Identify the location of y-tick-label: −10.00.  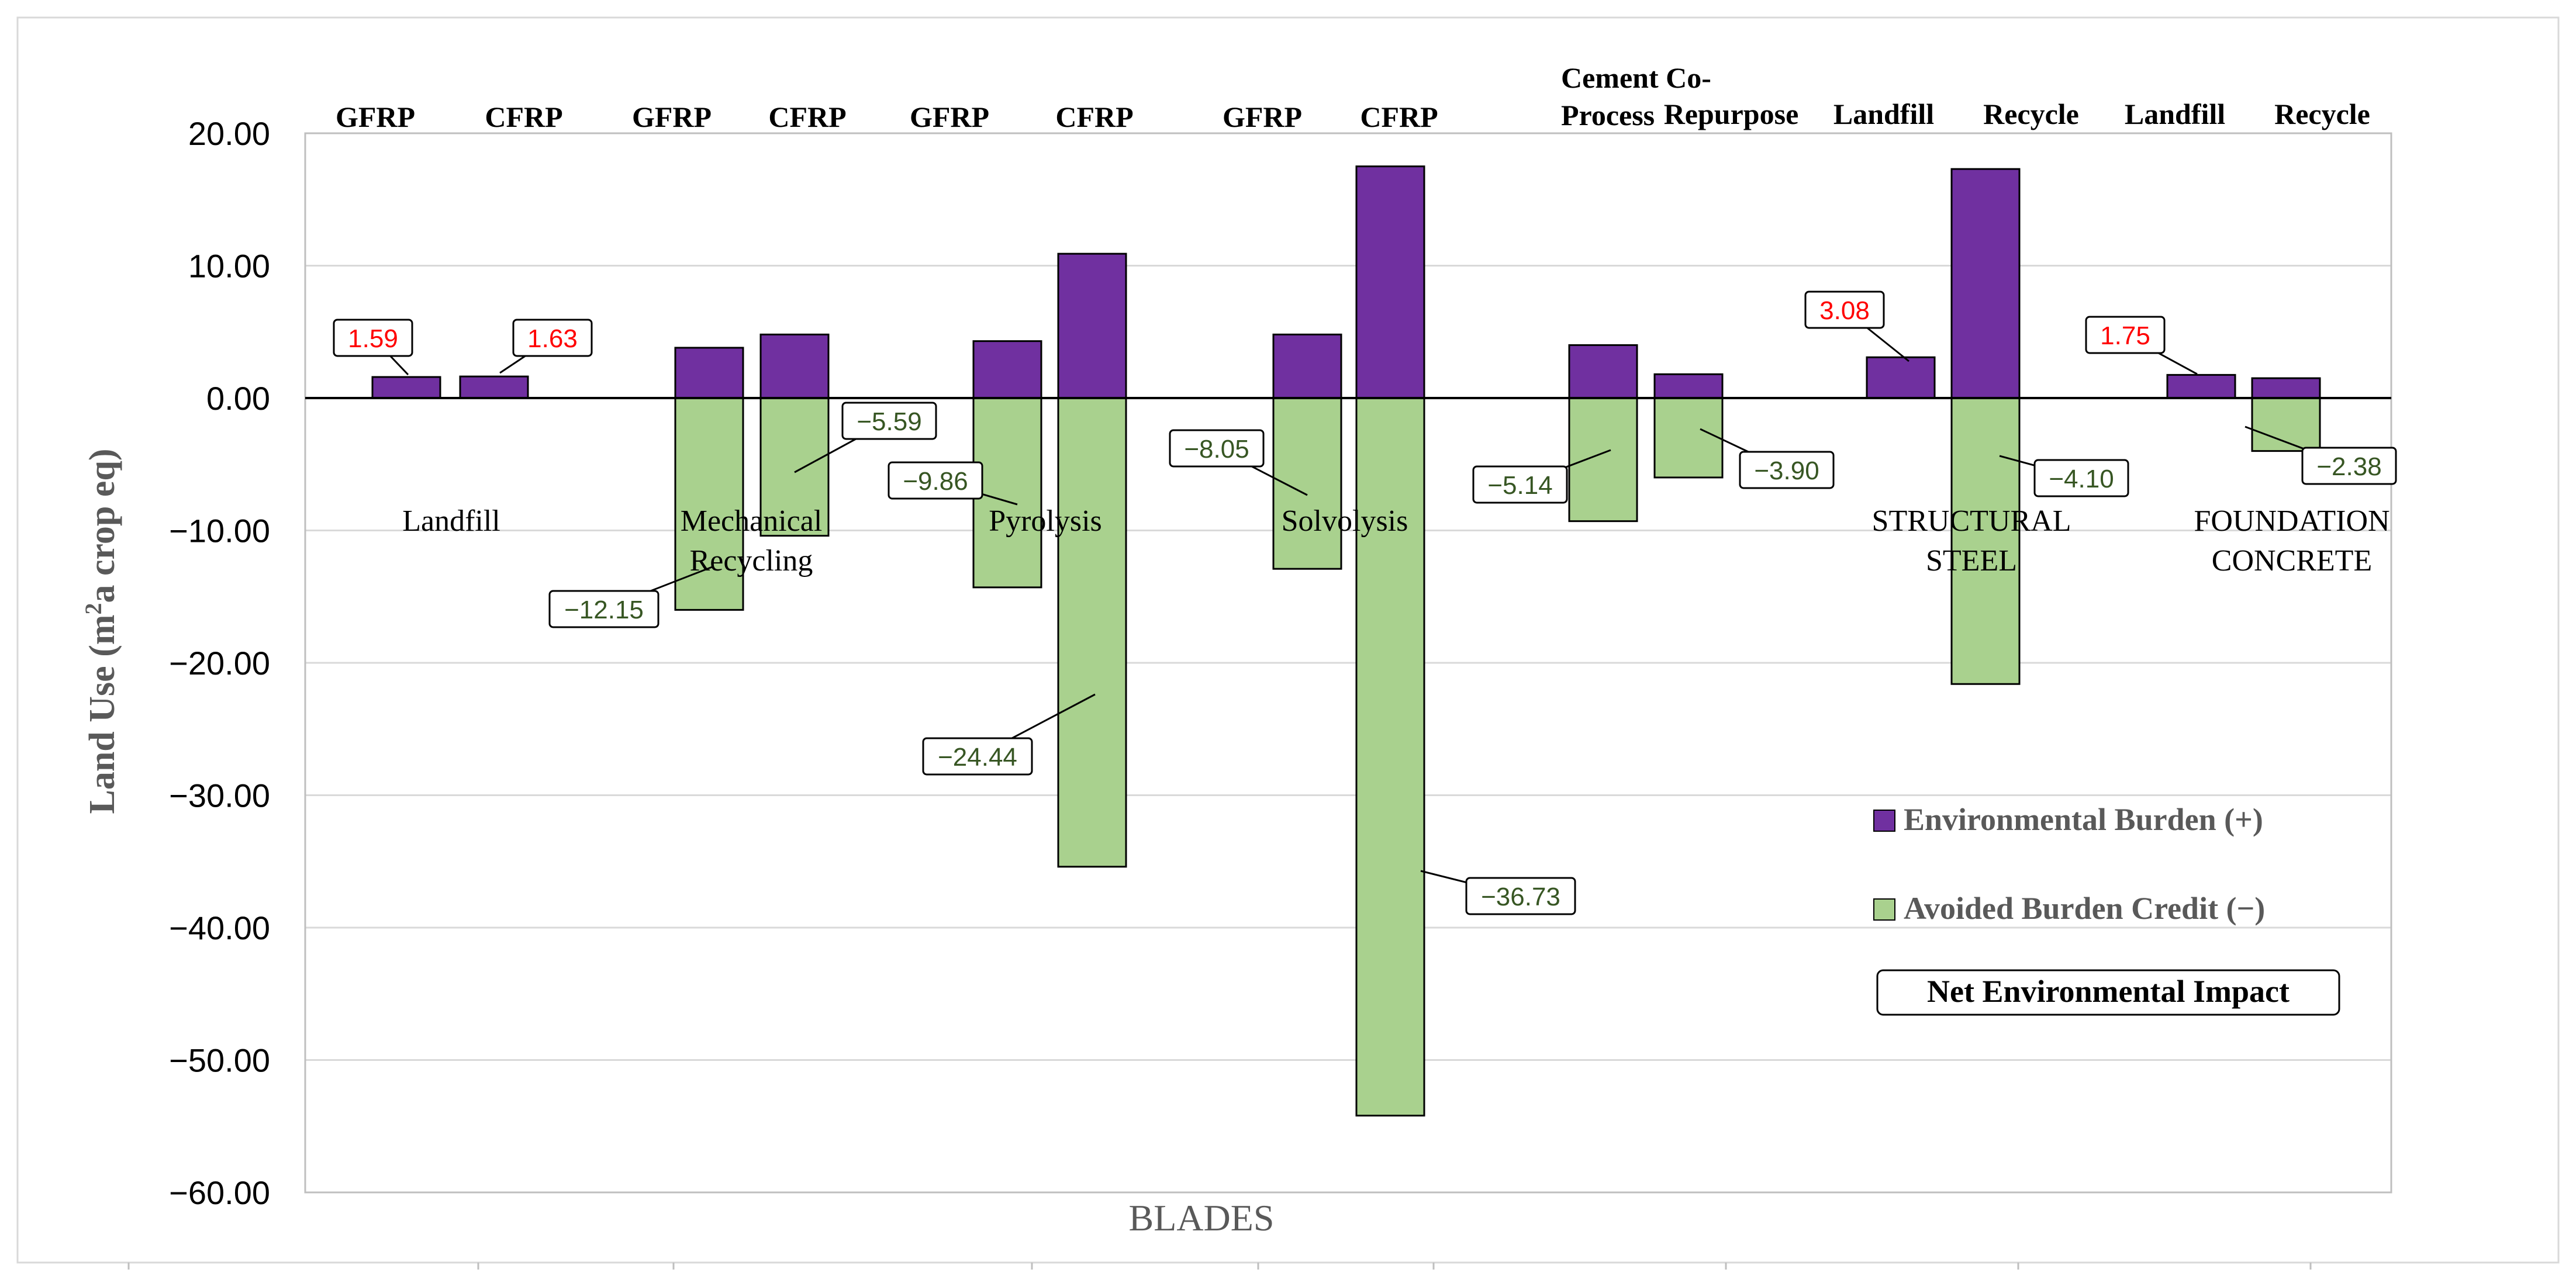
(219, 531).